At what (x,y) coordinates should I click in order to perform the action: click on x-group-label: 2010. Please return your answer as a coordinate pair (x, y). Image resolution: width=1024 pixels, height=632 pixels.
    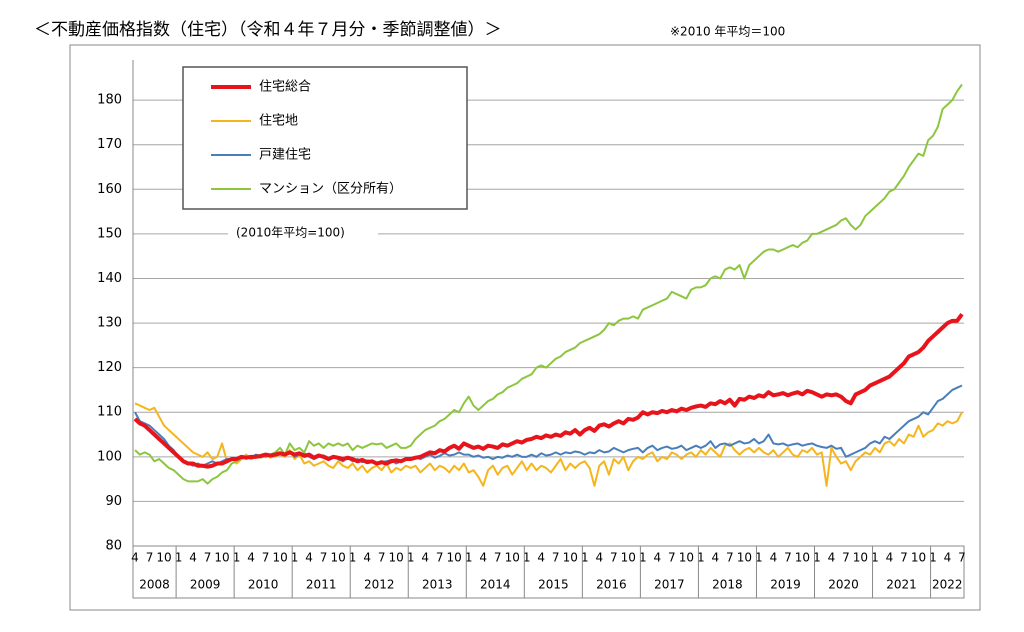
    Looking at the image, I should click on (263, 585).